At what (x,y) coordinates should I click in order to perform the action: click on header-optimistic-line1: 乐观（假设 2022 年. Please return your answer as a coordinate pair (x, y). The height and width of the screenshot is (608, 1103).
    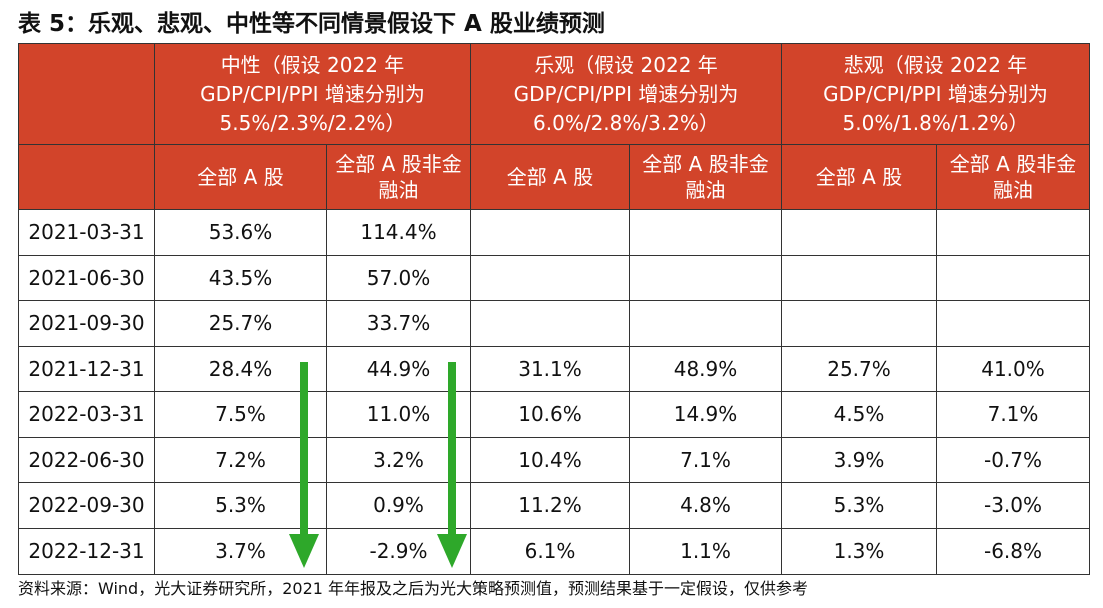
    Looking at the image, I should click on (626, 64).